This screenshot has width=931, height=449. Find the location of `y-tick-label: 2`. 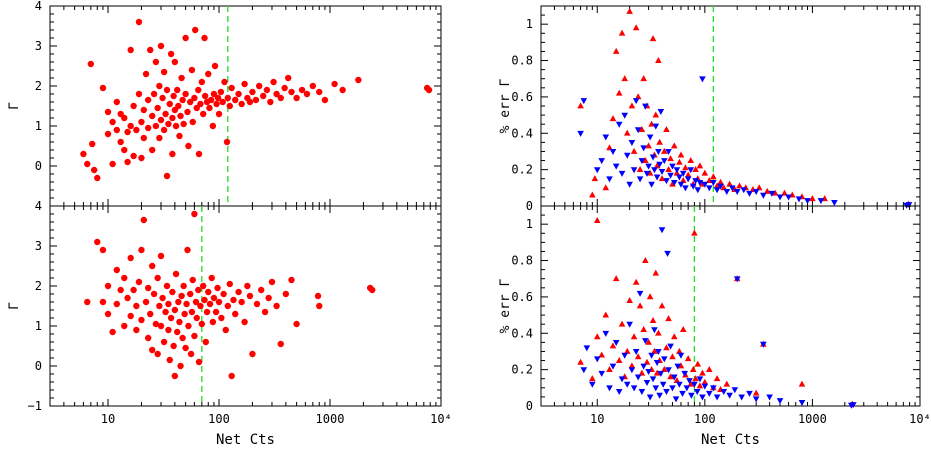

y-tick-label: 2 is located at coordinates (38, 86).